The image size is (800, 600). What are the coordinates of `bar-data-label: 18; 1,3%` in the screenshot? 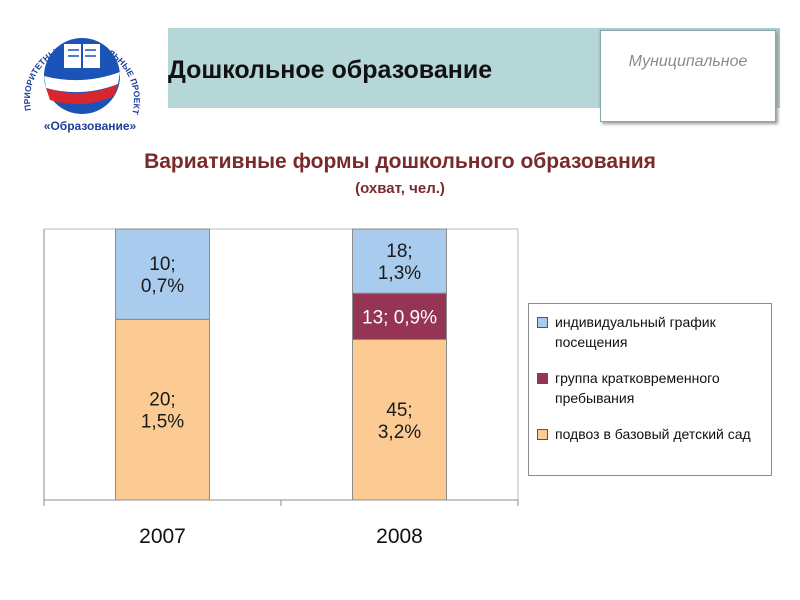 It's located at (399, 262).